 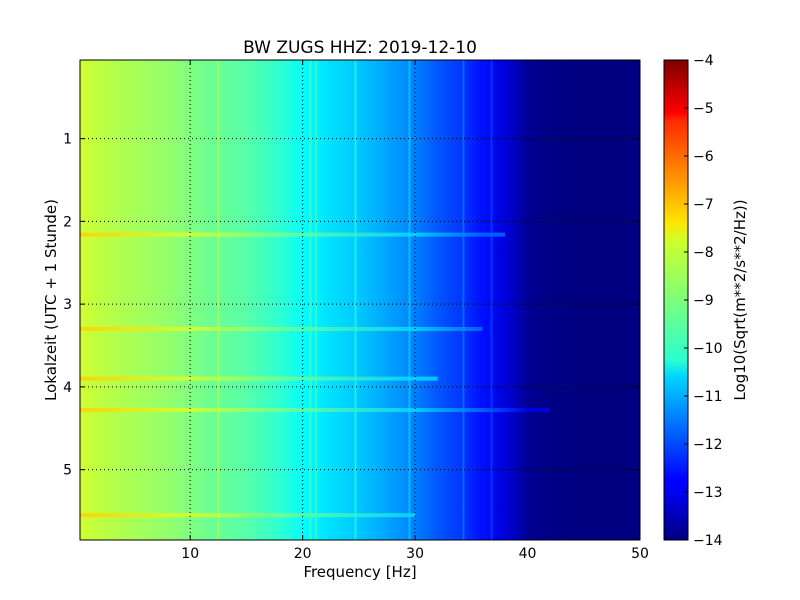 What do you see at coordinates (708, 349) in the screenshot?
I see `colorbar-tick-label: −10` at bounding box center [708, 349].